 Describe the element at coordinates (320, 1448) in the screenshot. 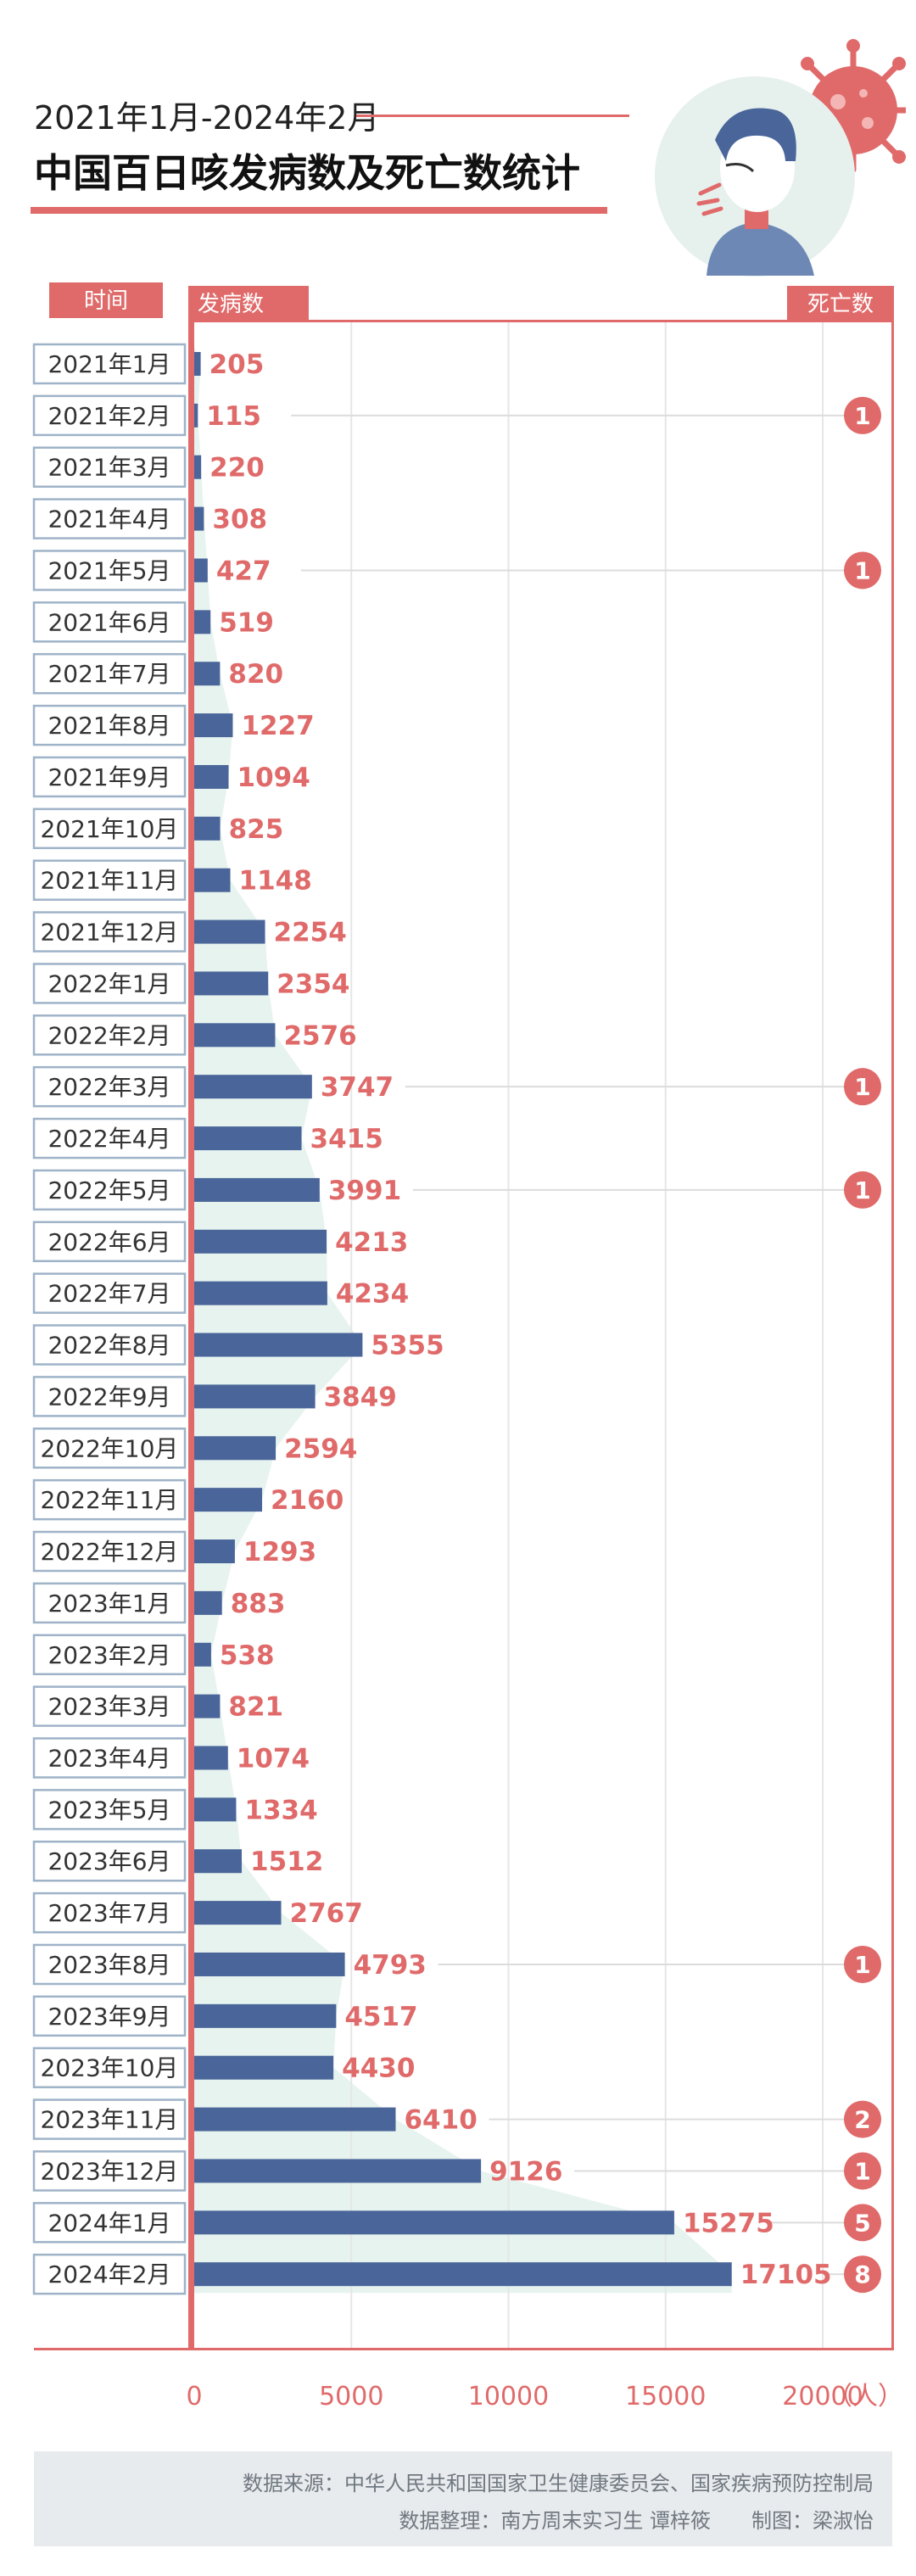

I see `cases-value-label: 2594` at that location.